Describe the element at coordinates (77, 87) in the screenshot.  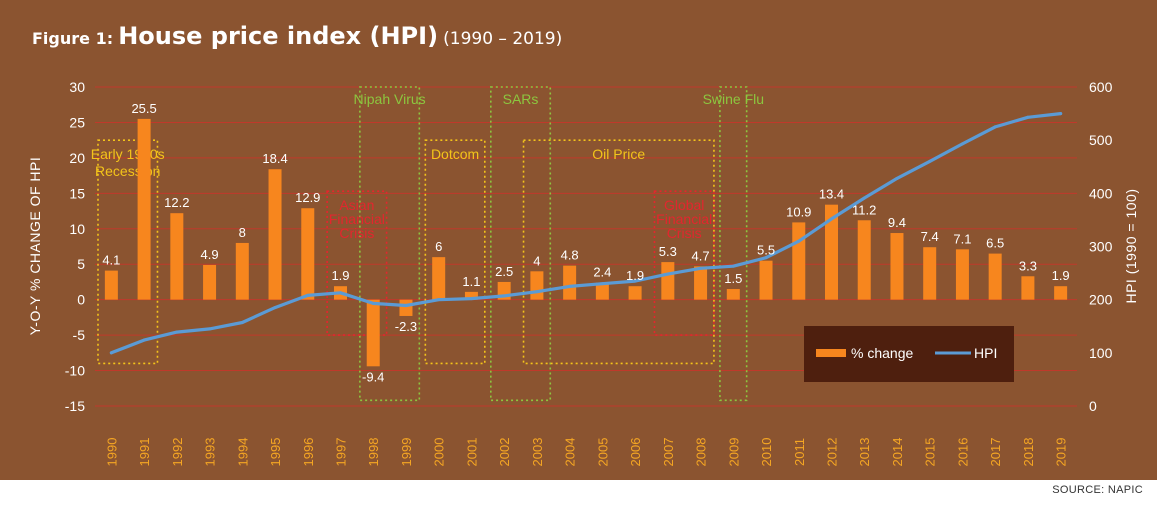
I see `y-tick-label: 30` at that location.